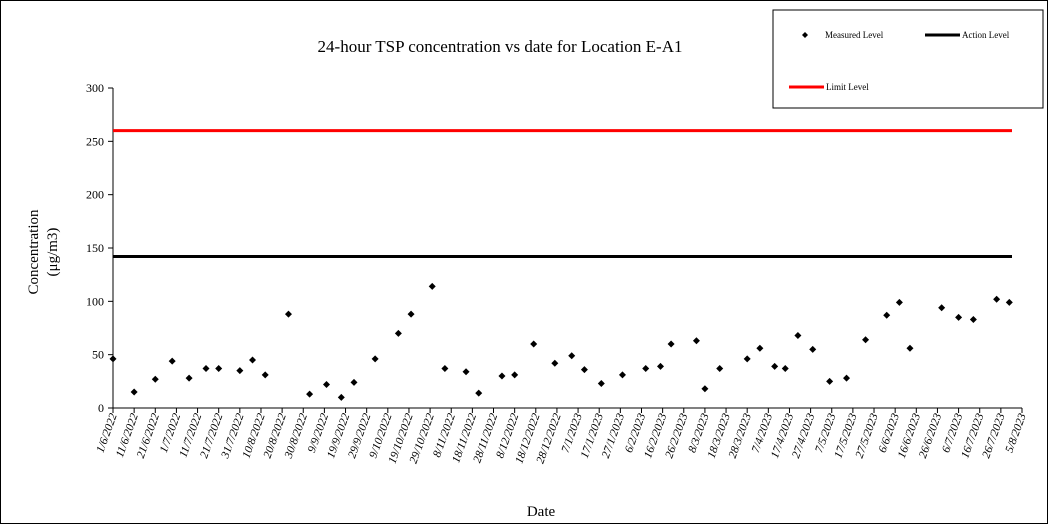 The image size is (1050, 526). What do you see at coordinates (847, 87) in the screenshot?
I see `legend-label-limit: Limit Level` at bounding box center [847, 87].